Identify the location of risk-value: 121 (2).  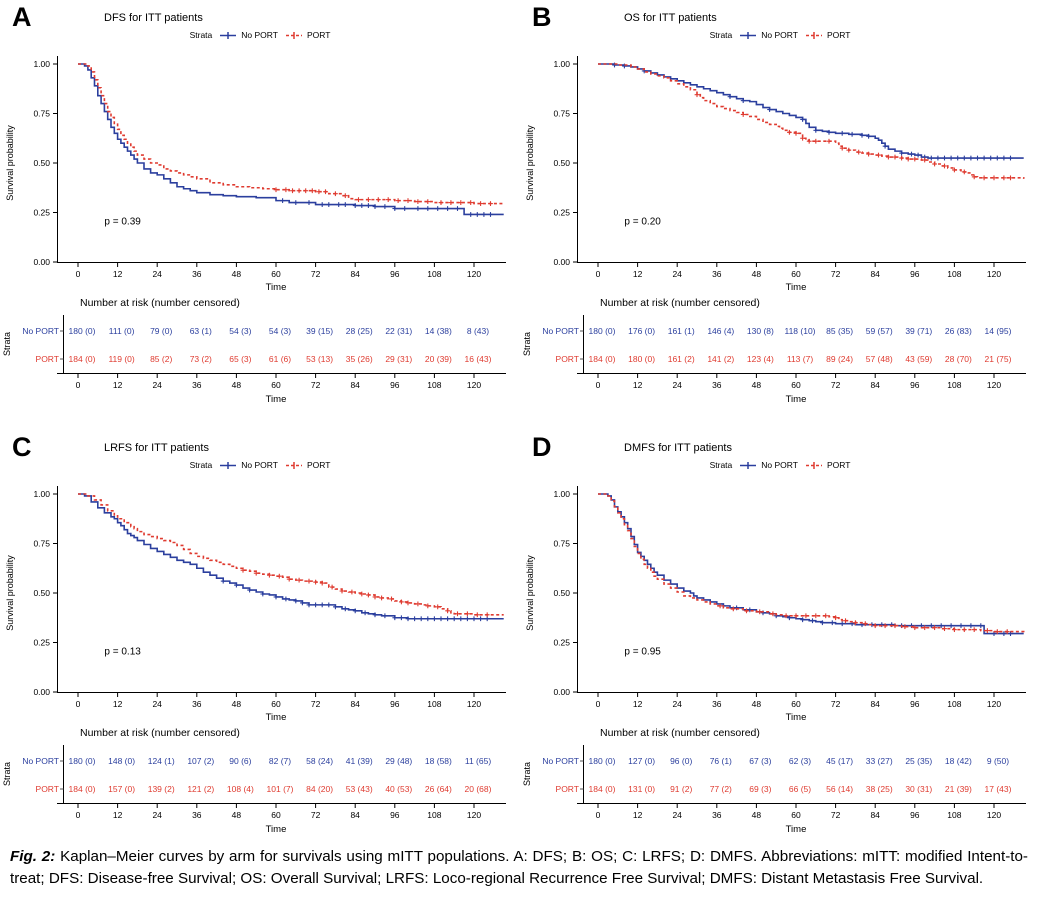
(200, 789).